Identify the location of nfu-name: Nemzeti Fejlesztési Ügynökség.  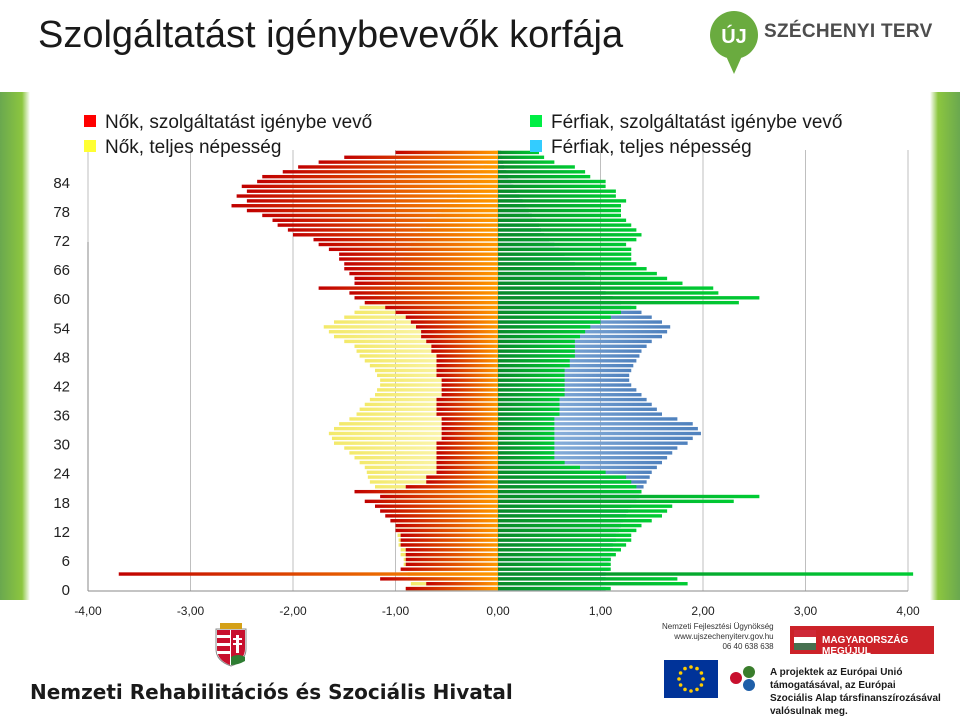
(718, 626).